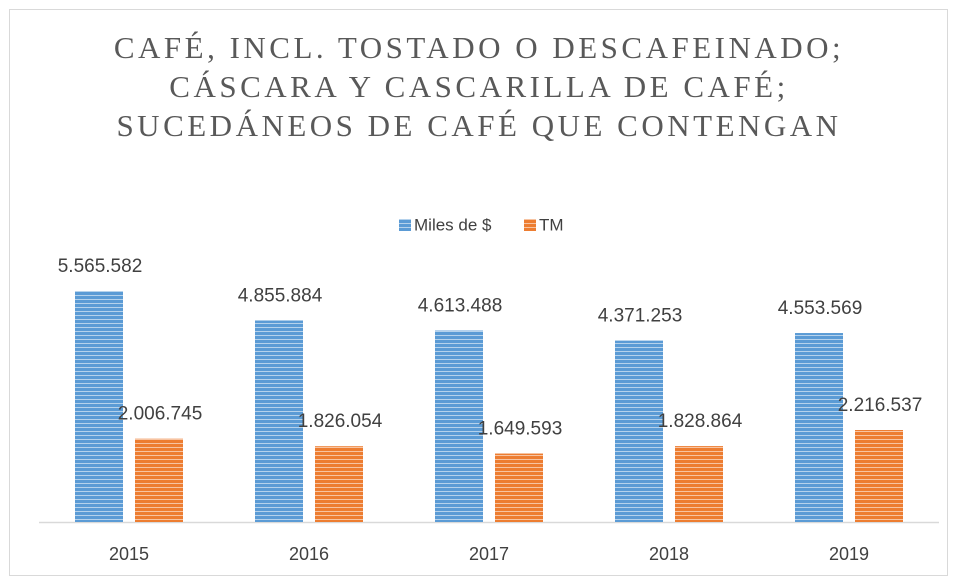 Image resolution: width=957 pixels, height=580 pixels. I want to click on legend-label: TM, so click(551, 224).